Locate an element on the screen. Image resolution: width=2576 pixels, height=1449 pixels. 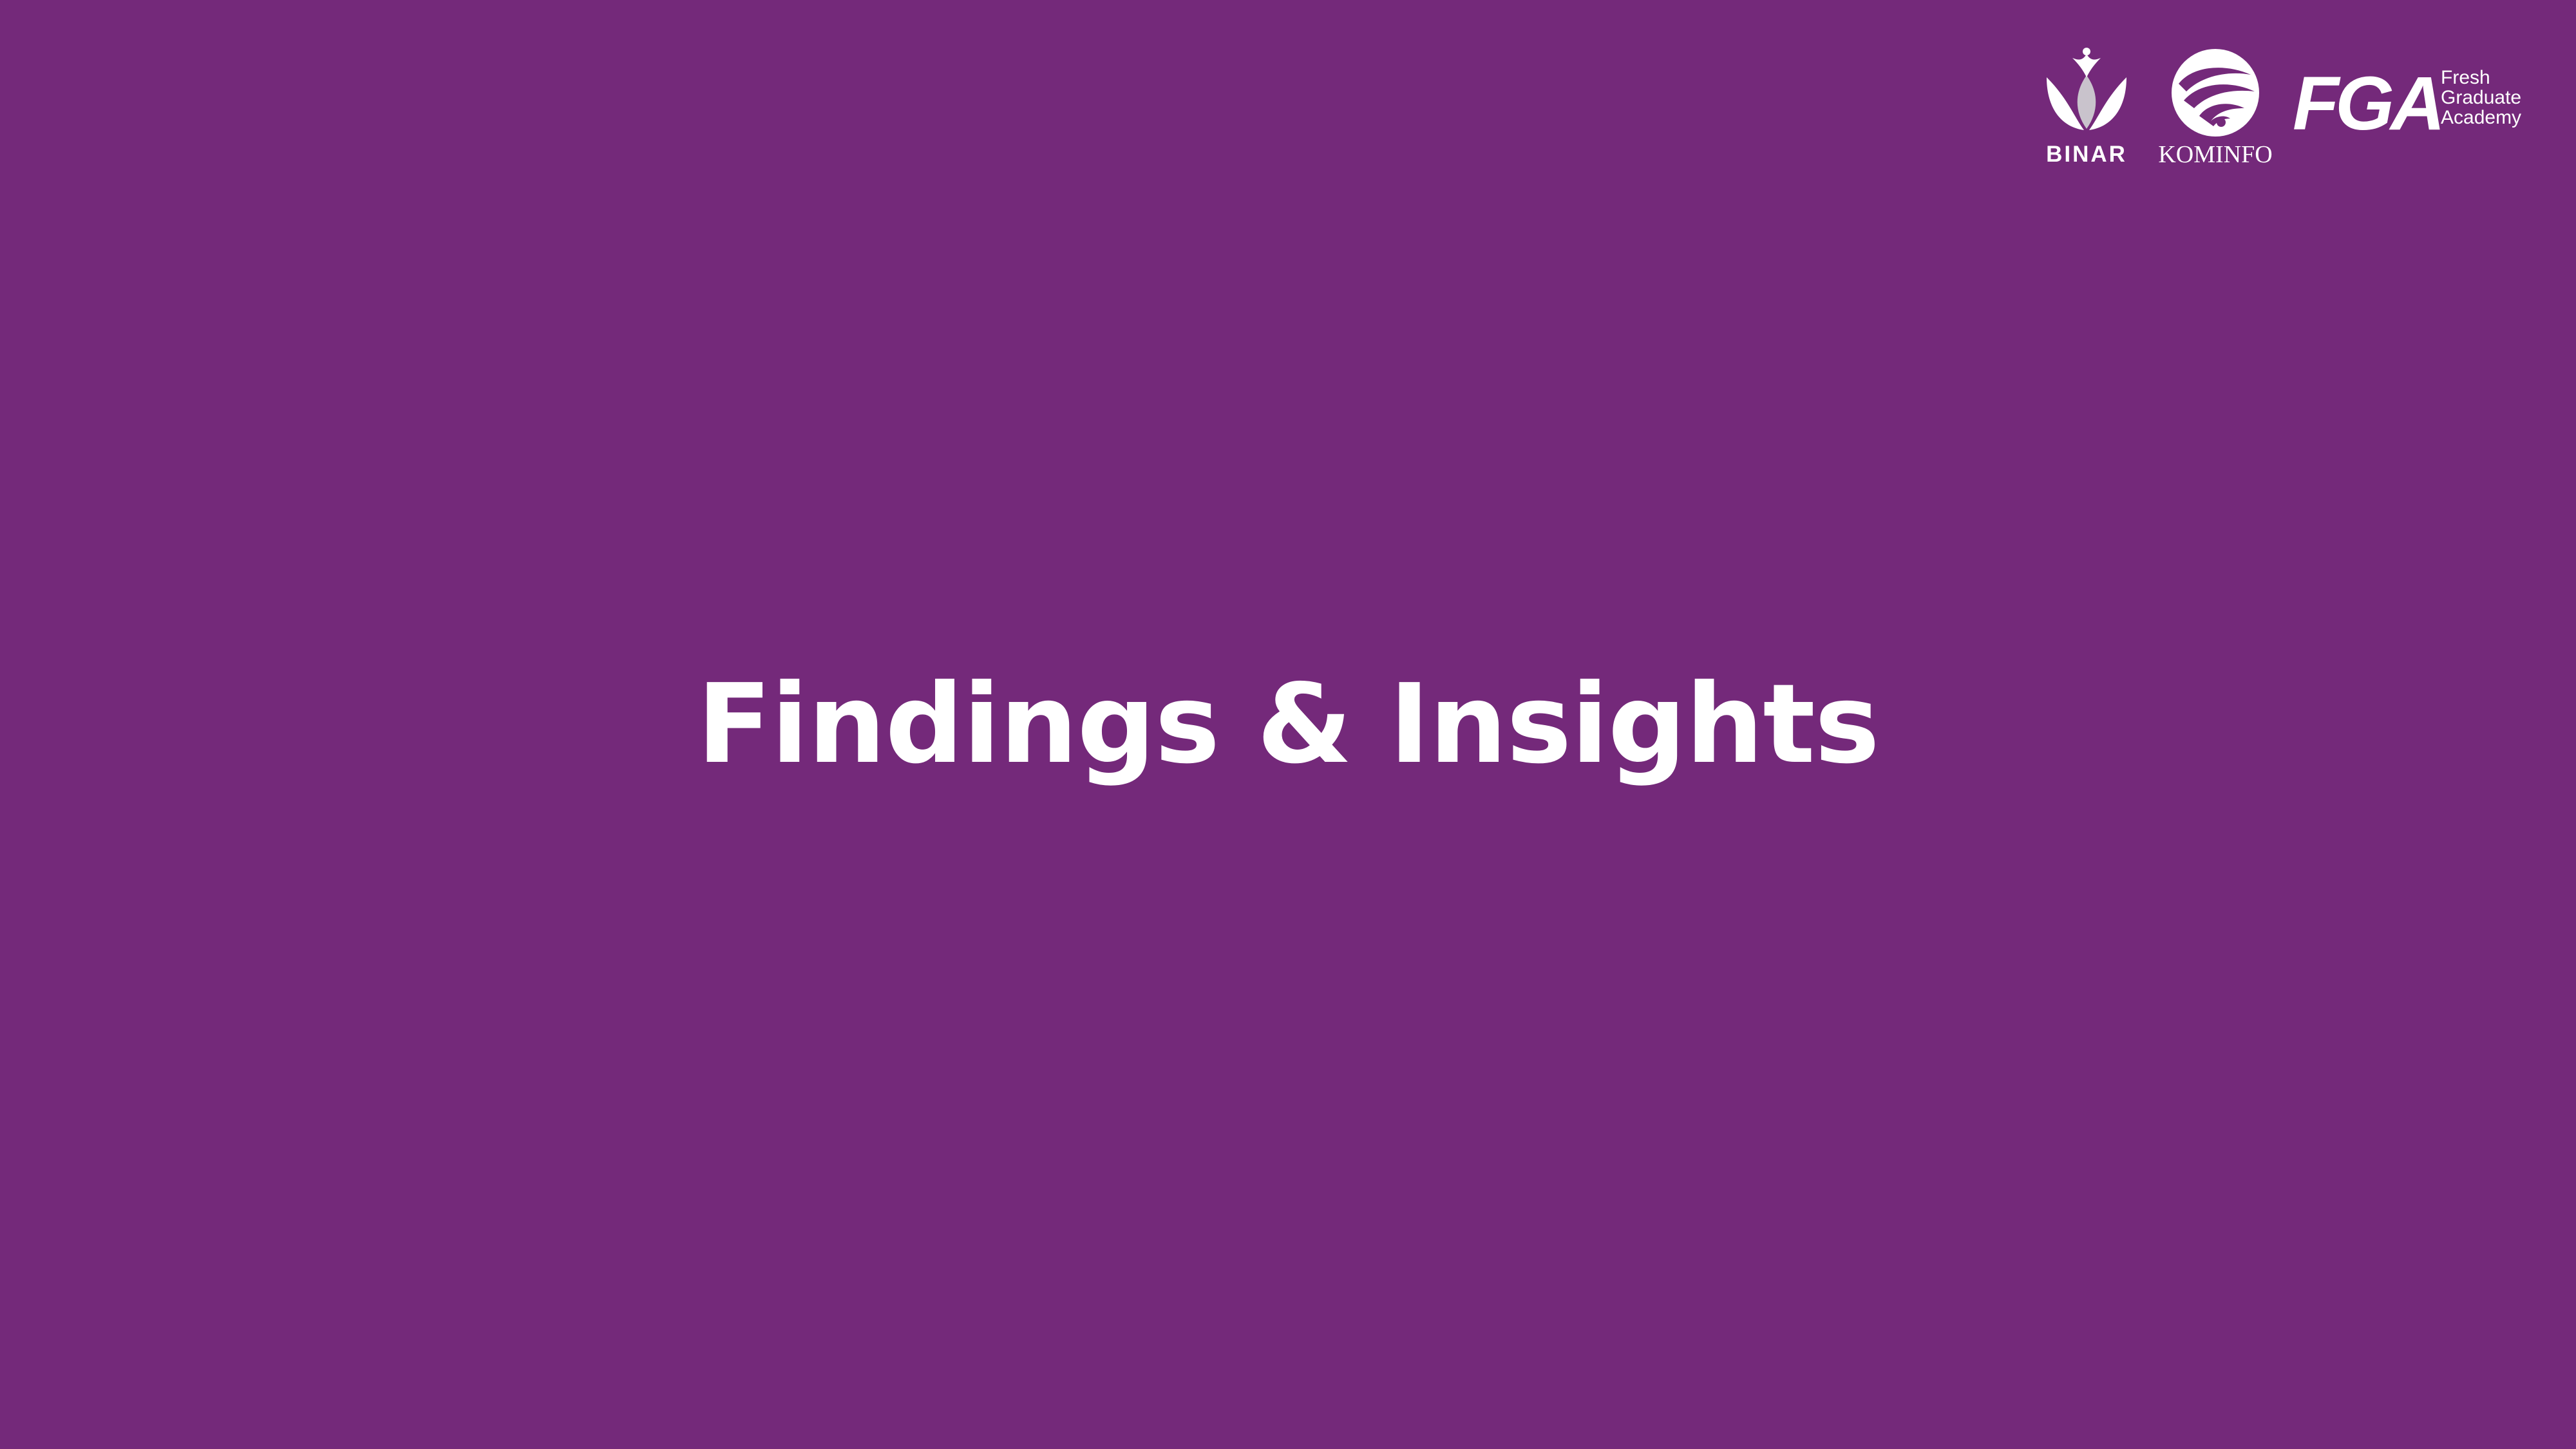
fga-subtitle: Fresh Graduate Academy is located at coordinates (2481, 98).